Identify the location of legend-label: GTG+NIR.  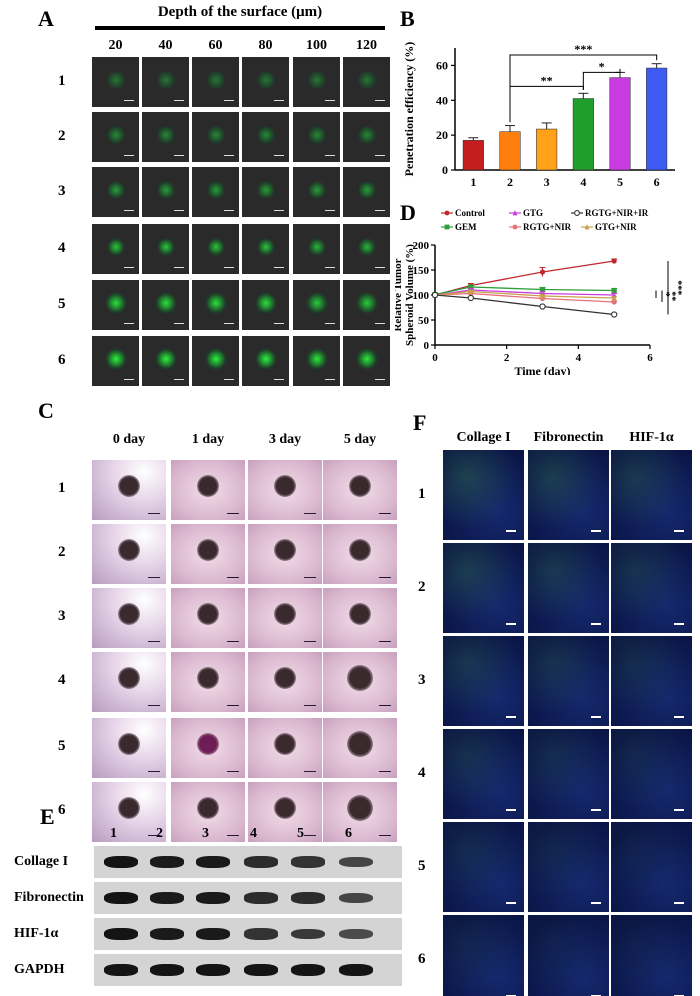
(616, 227).